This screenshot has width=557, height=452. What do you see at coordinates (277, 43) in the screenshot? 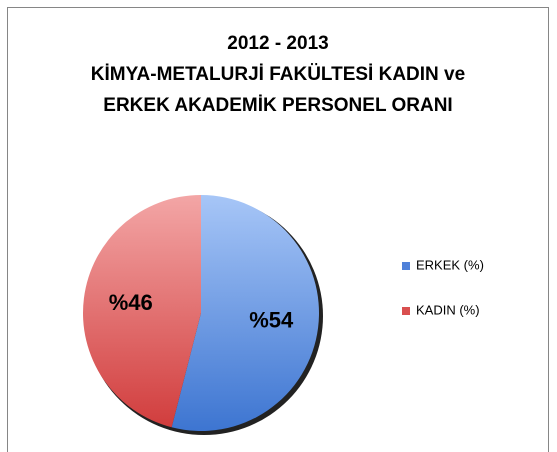
I see `title-line: 2012 - 2013` at bounding box center [277, 43].